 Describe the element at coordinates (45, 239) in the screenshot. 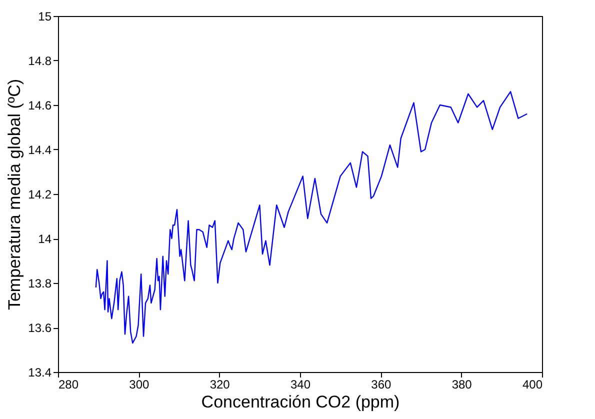

I see `y-tick-label: 14` at that location.